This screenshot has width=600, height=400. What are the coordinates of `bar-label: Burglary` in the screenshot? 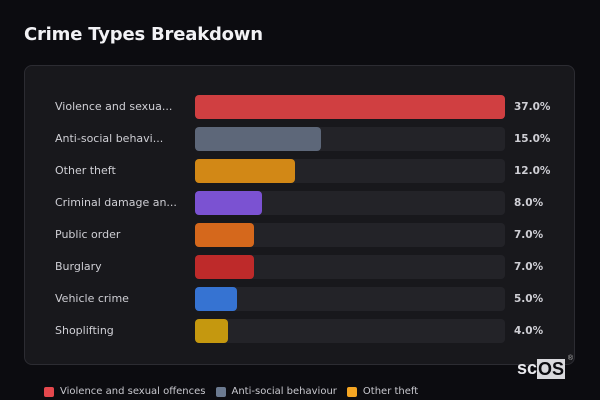 It's located at (78, 266).